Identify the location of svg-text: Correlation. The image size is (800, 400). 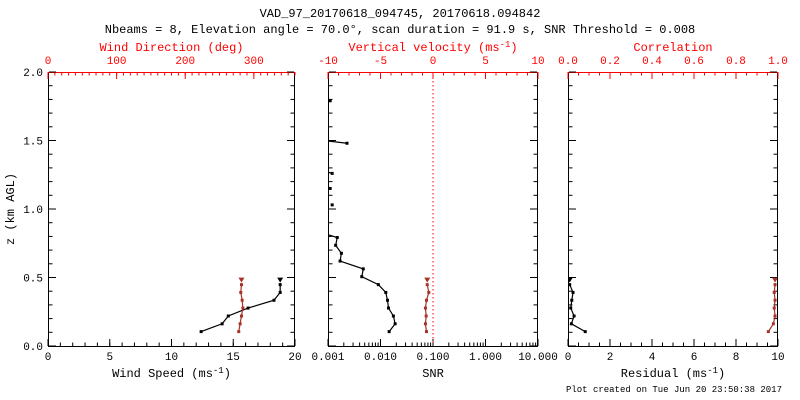
(672, 48).